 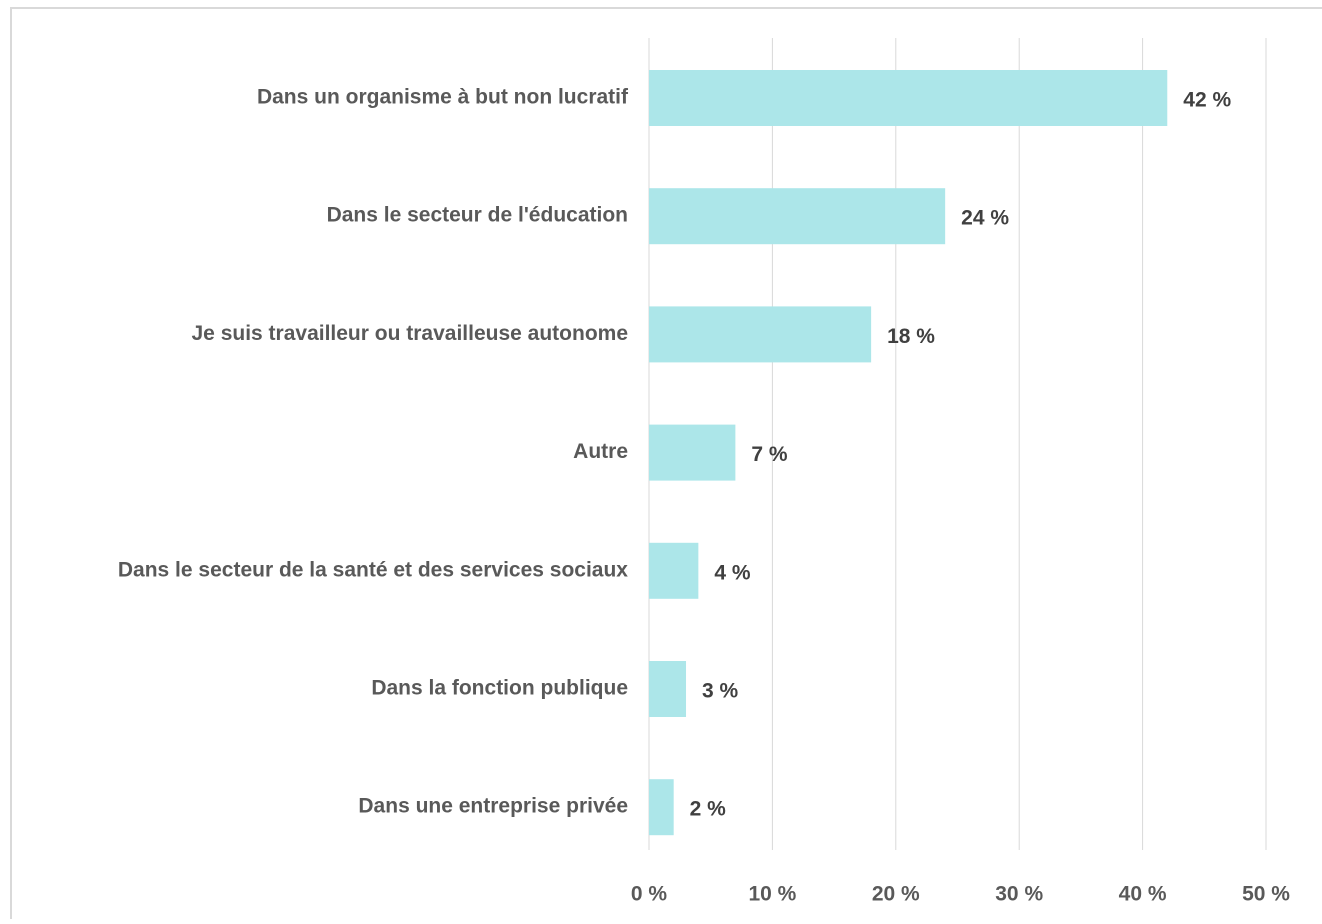 What do you see at coordinates (1019, 894) in the screenshot?
I see `x-tick-label: 30 %` at bounding box center [1019, 894].